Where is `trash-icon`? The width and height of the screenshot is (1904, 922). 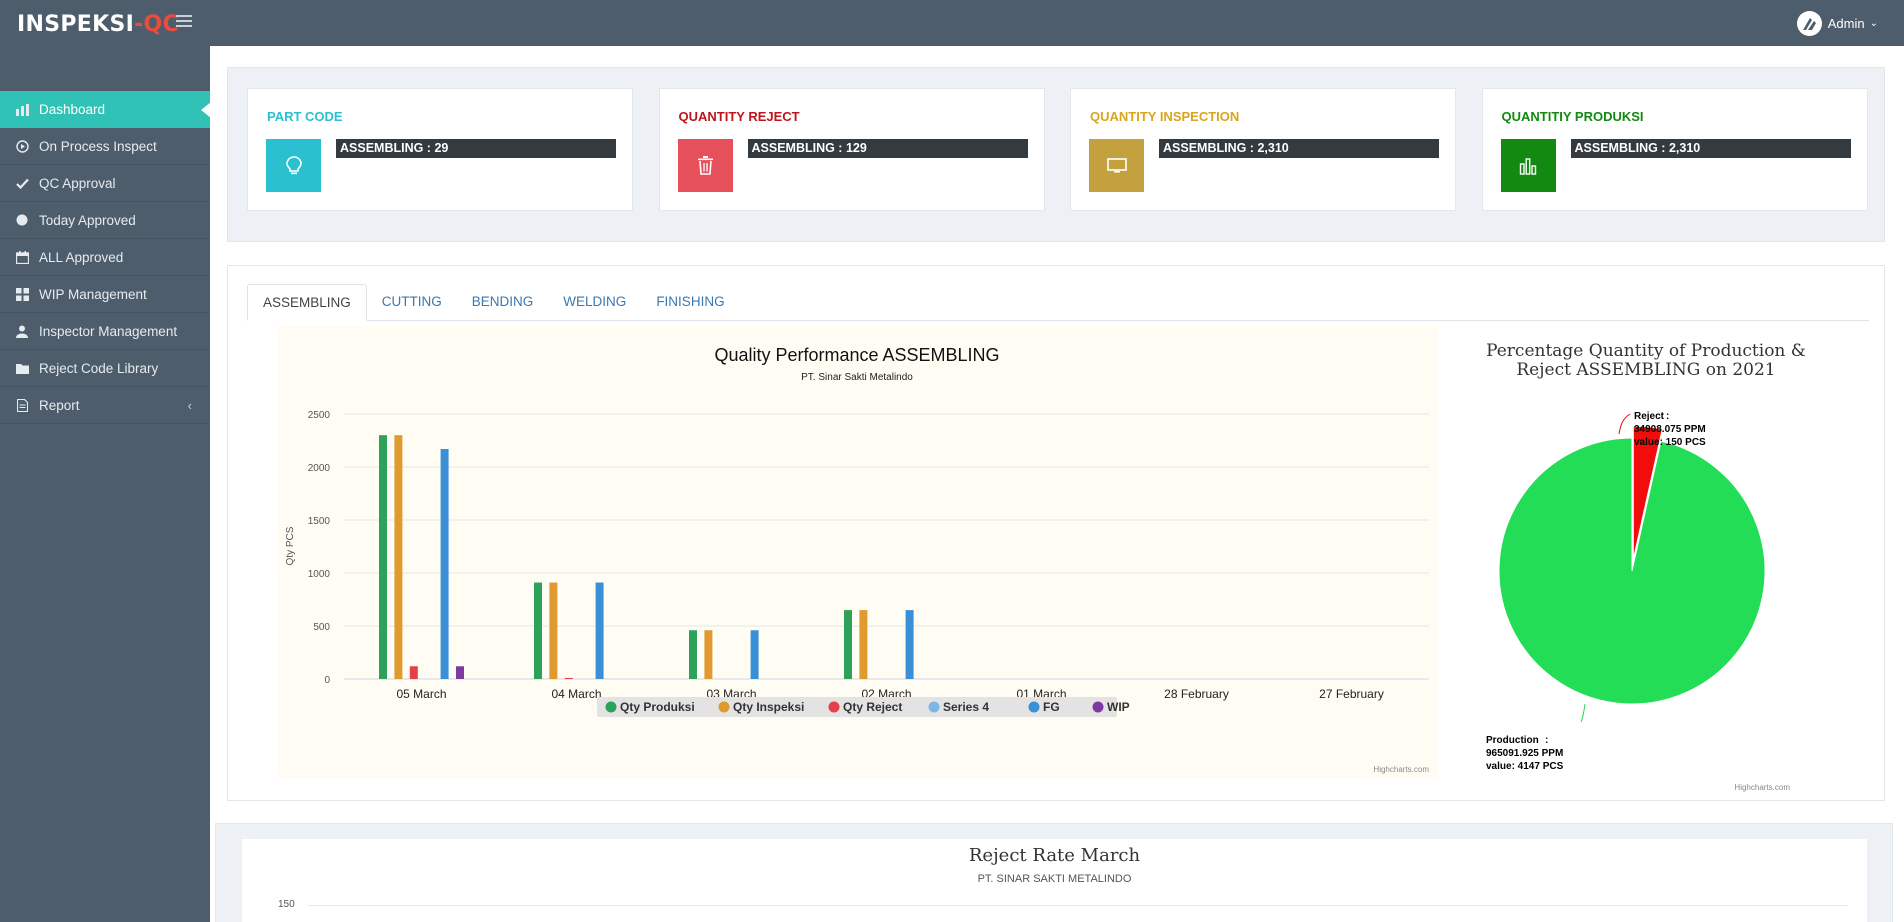 trash-icon is located at coordinates (705, 165).